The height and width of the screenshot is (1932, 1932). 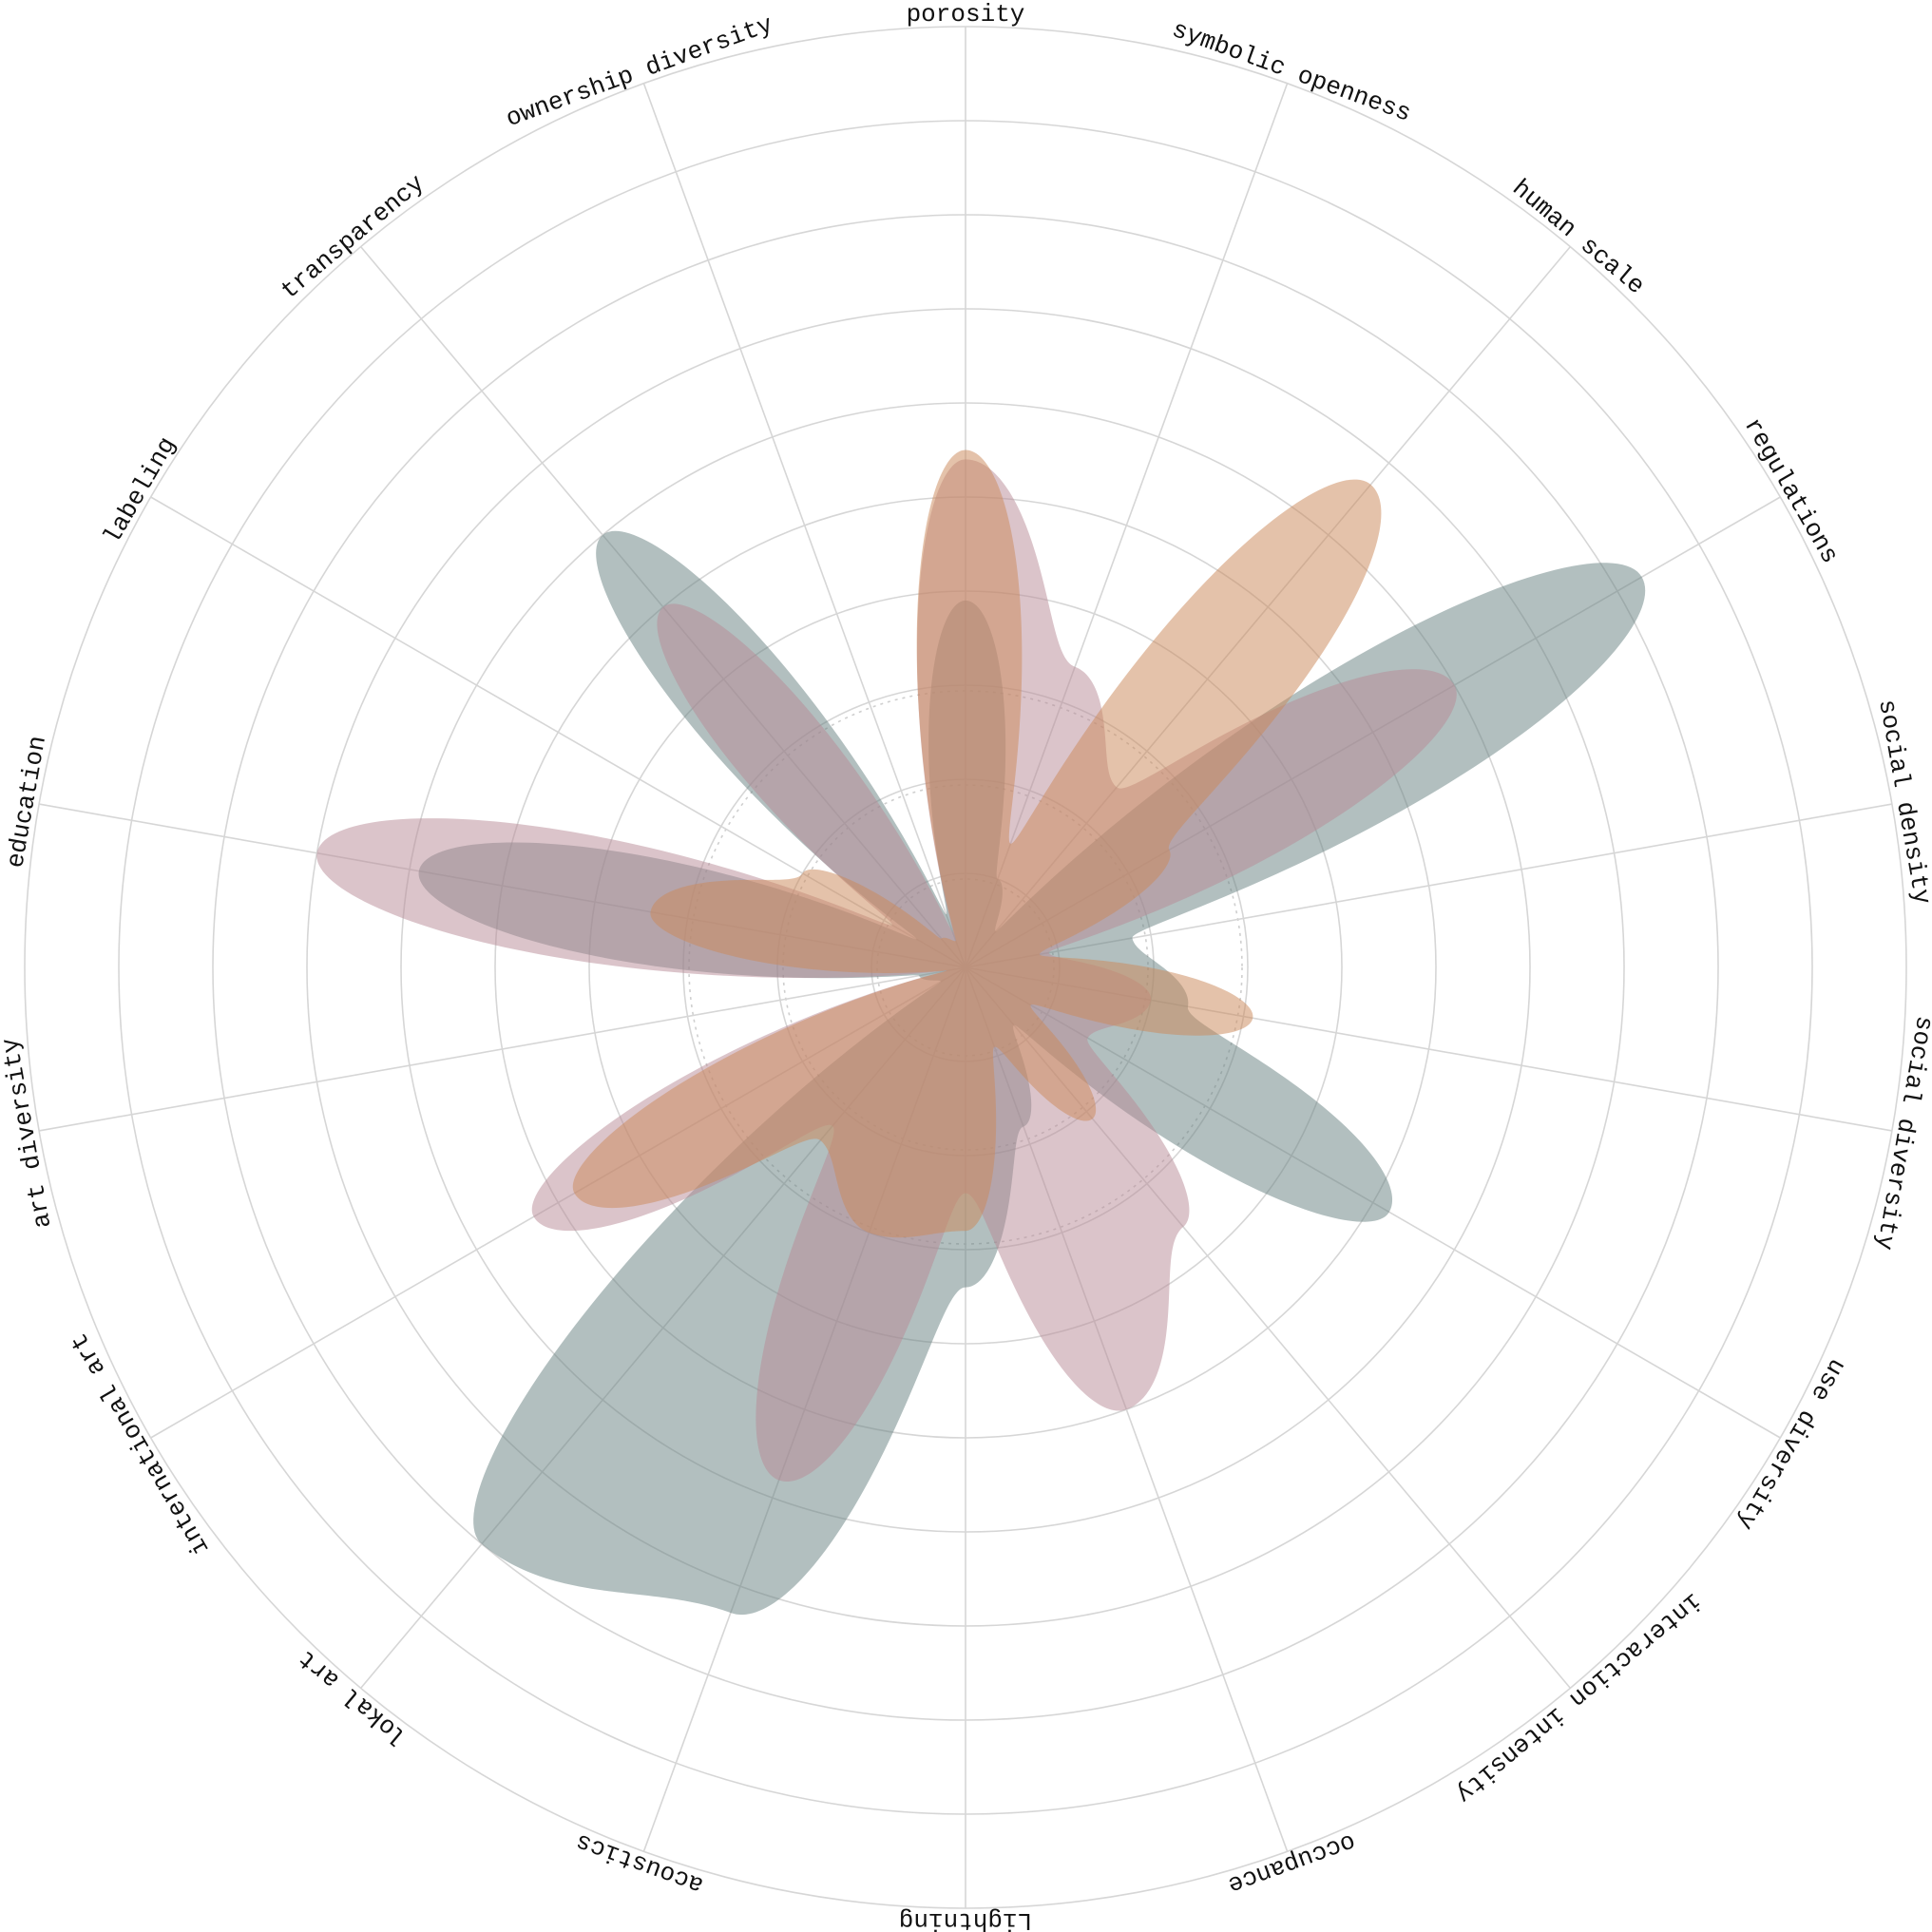 I want to click on axis-label: human scale, so click(x=1578, y=237).